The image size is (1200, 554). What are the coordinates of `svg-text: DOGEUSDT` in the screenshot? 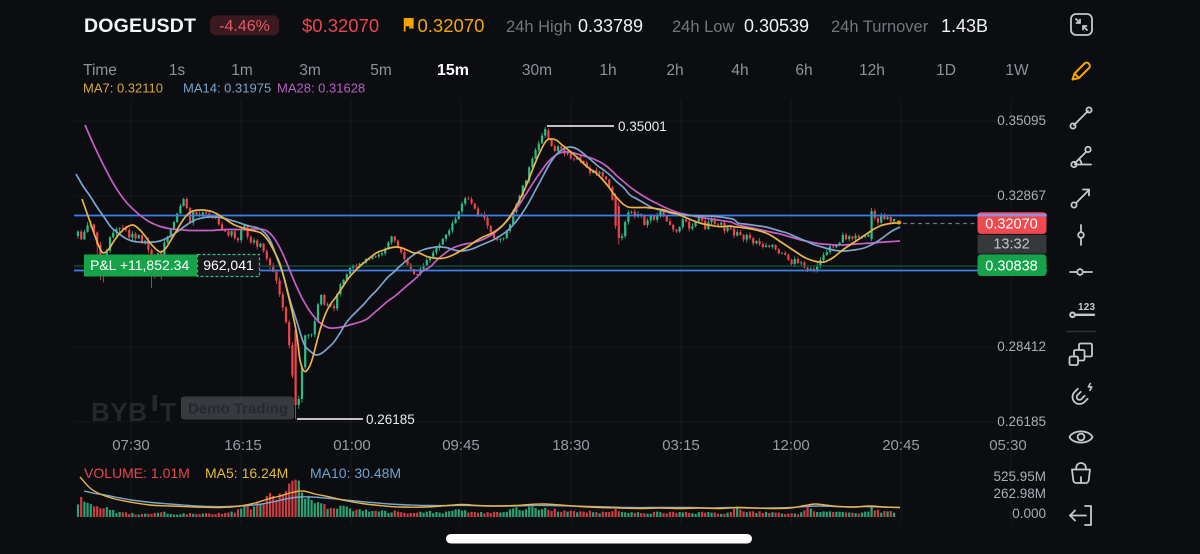 It's located at (140, 26).